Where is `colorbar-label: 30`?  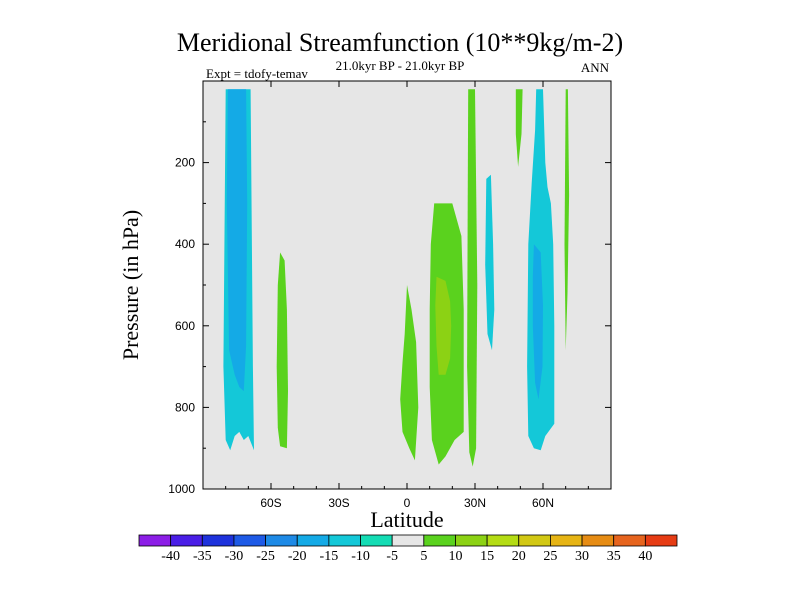 colorbar-label: 30 is located at coordinates (582, 556).